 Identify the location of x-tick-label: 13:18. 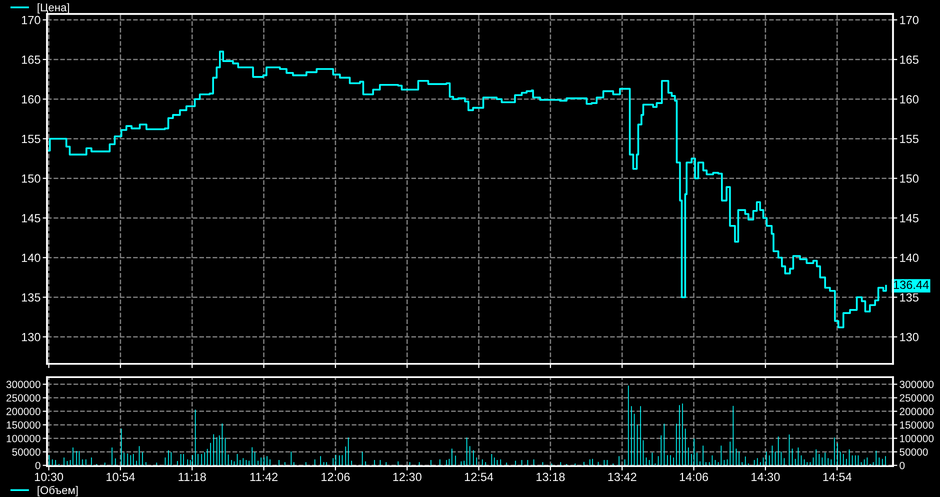
(550, 477).